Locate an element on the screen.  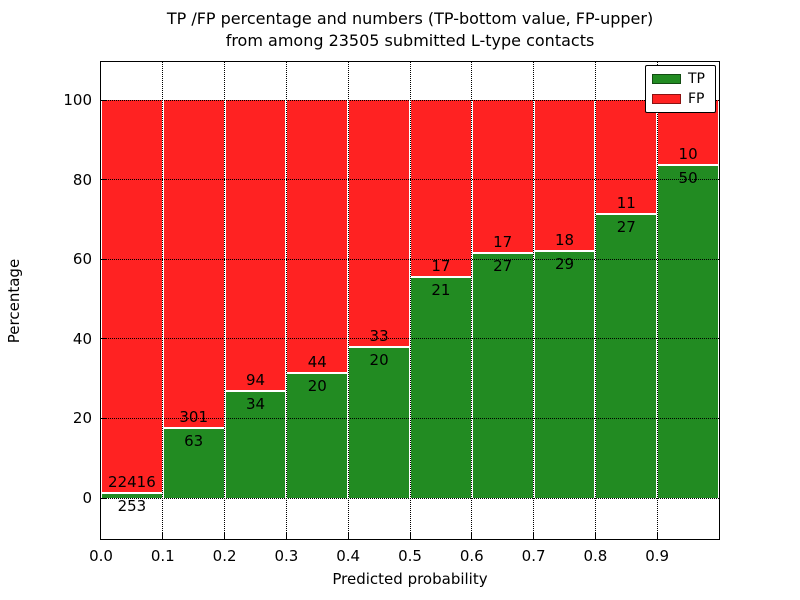
x-tick-label: 0.8 is located at coordinates (595, 556).